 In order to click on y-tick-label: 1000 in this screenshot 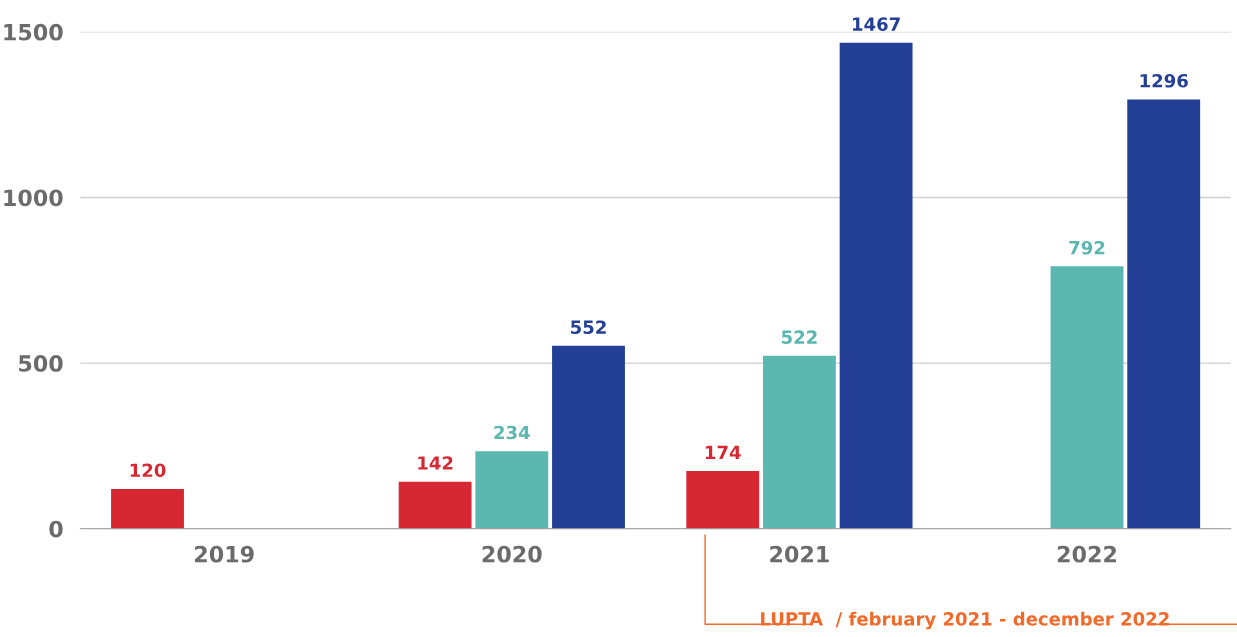, I will do `click(33, 198)`.